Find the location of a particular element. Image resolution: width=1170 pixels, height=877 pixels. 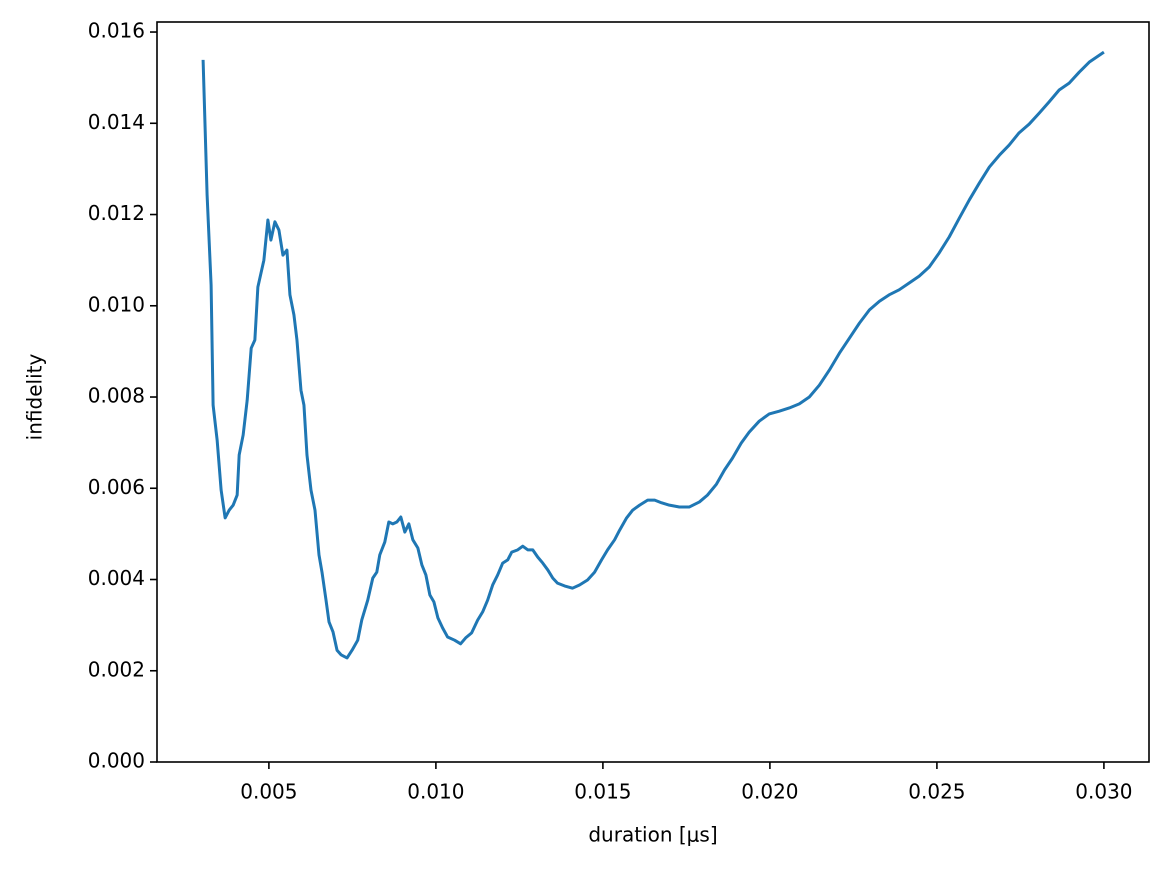

x-tick-label: 0.020 is located at coordinates (769, 792).